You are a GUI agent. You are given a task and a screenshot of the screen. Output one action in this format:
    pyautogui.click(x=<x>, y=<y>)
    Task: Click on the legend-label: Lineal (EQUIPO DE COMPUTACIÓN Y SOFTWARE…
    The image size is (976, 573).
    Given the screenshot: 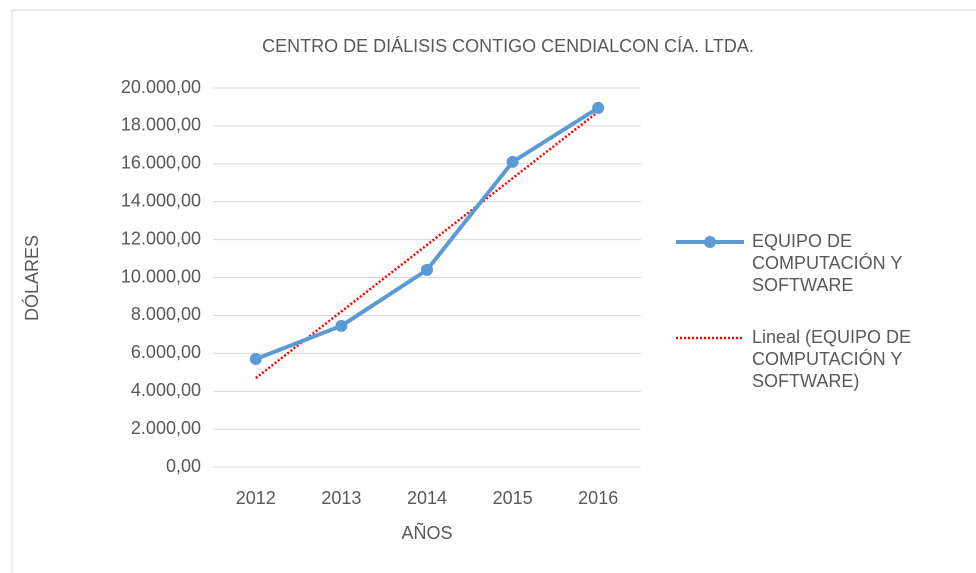 What is the action you would take?
    pyautogui.click(x=832, y=359)
    